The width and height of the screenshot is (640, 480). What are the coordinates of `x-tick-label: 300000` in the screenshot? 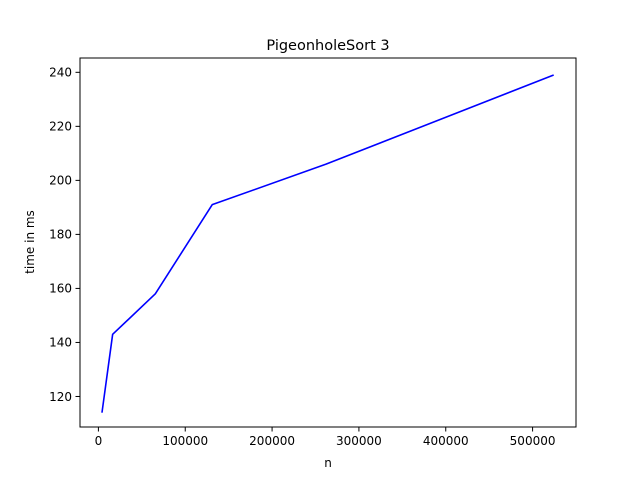 It's located at (359, 441).